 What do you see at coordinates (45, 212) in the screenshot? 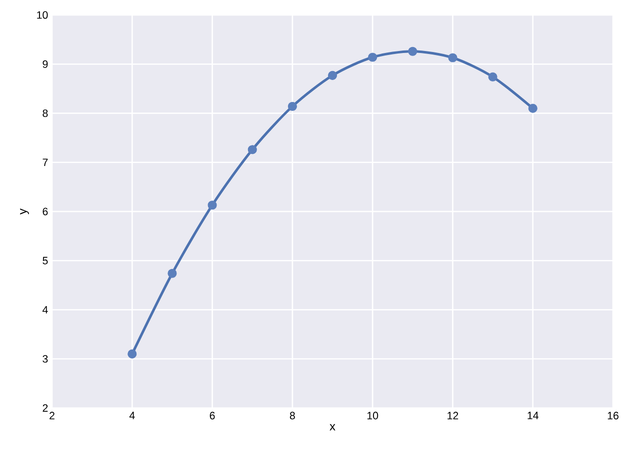
I see `y-tick-label: 6` at bounding box center [45, 212].